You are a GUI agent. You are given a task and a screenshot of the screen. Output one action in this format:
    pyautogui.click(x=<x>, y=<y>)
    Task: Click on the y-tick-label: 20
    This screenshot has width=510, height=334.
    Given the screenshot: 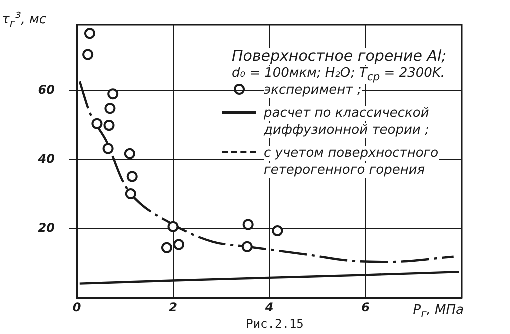 What is the action you would take?
    pyautogui.click(x=46, y=228)
    